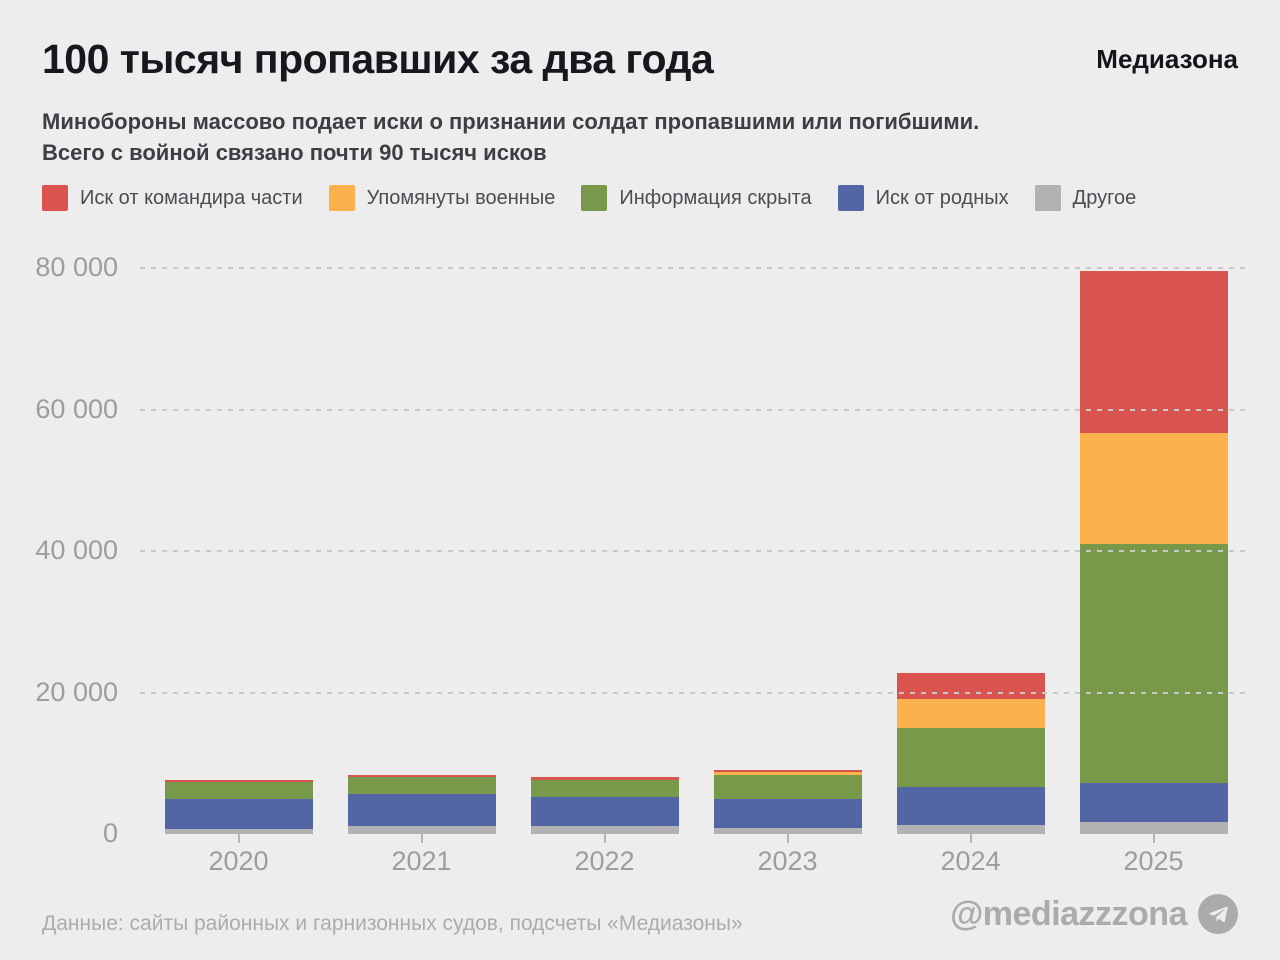  Describe the element at coordinates (76, 550) in the screenshot. I see `y-axis-label: 40 000` at that location.